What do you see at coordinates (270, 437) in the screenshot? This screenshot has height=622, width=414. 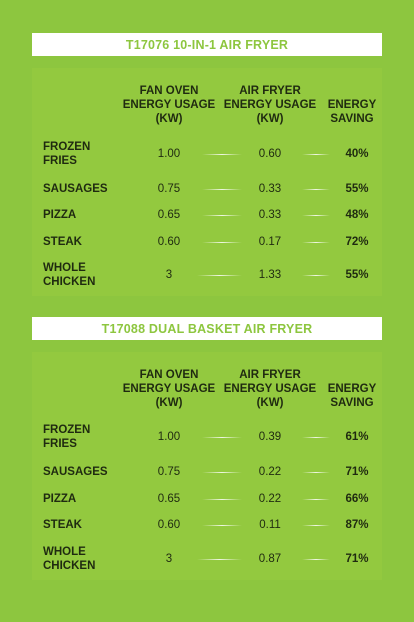 I see `air-fryer-value: 0.39` at bounding box center [270, 437].